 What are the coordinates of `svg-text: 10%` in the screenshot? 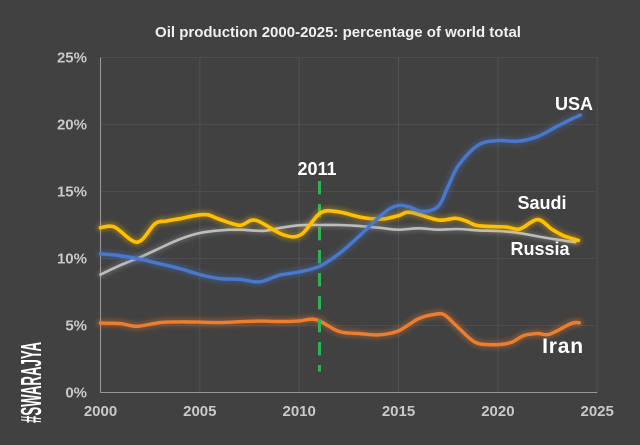 It's located at (72, 259).